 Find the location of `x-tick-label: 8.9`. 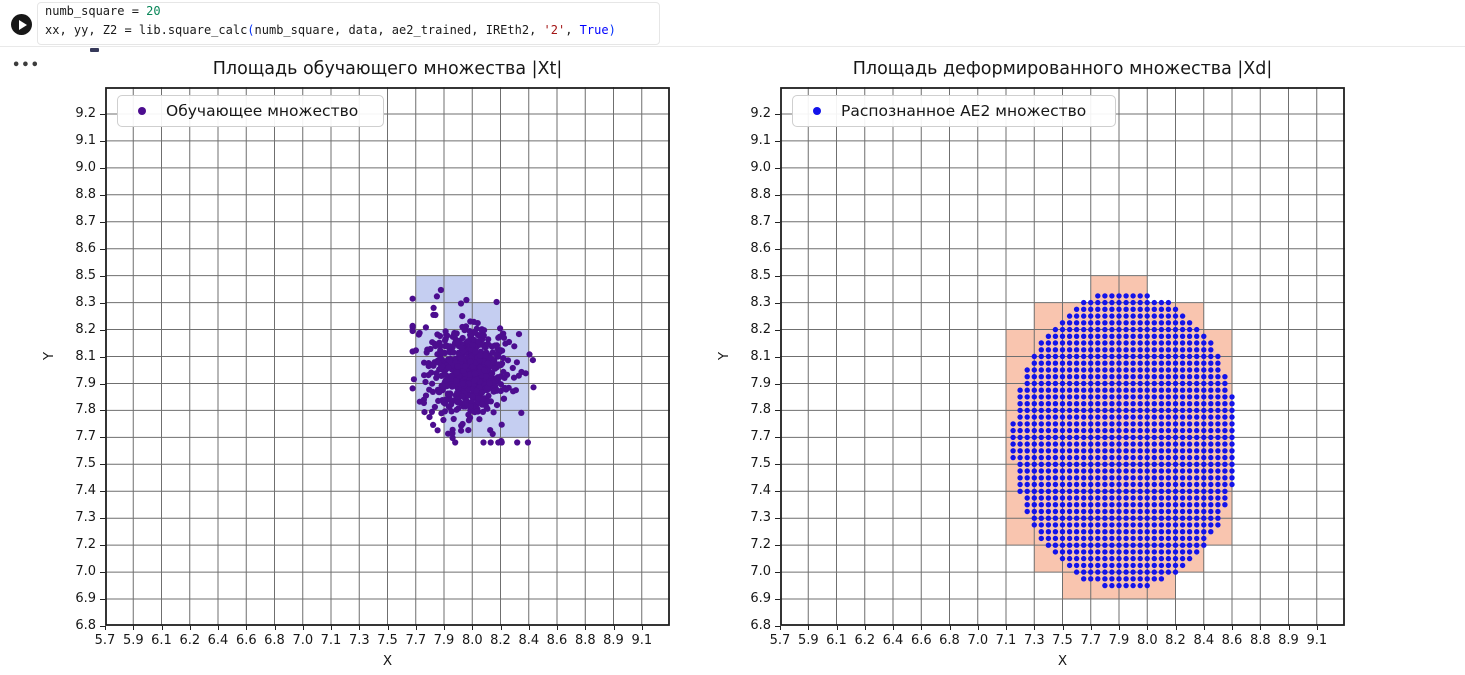

x-tick-label: 8.9 is located at coordinates (613, 640).